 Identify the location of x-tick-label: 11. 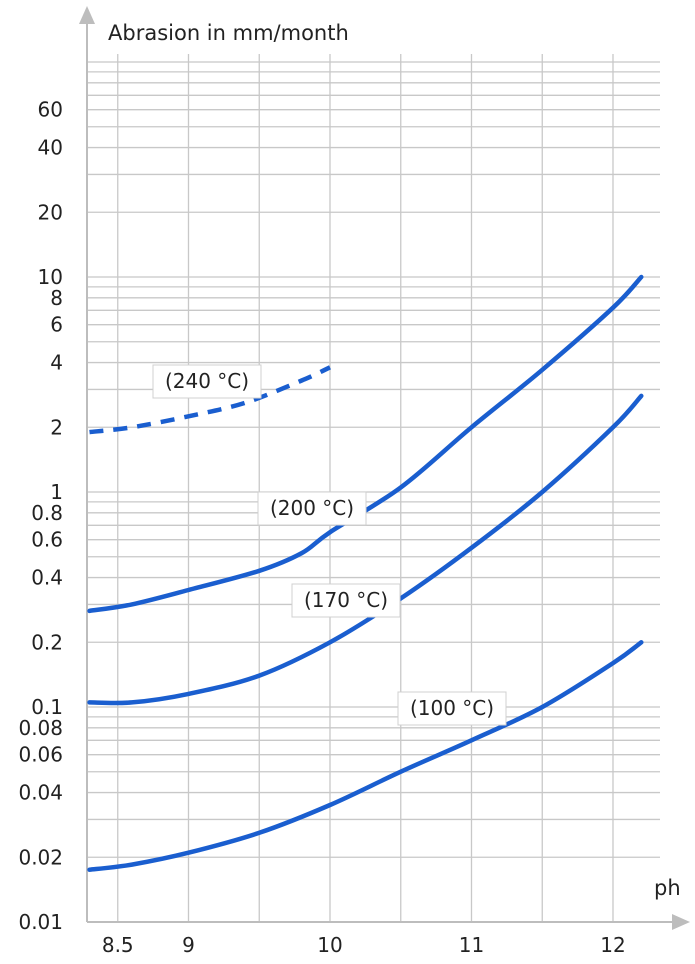
(471, 945).